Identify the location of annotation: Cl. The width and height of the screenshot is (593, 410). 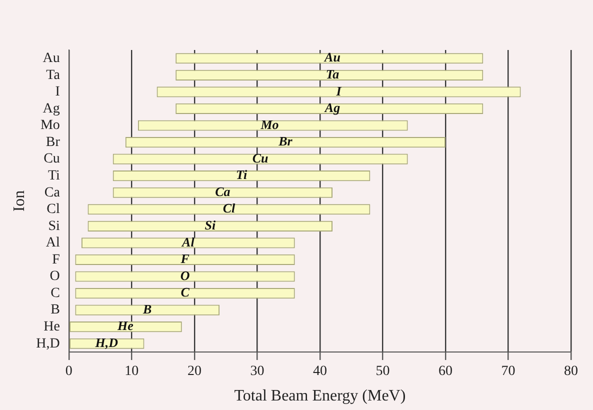
(229, 208).